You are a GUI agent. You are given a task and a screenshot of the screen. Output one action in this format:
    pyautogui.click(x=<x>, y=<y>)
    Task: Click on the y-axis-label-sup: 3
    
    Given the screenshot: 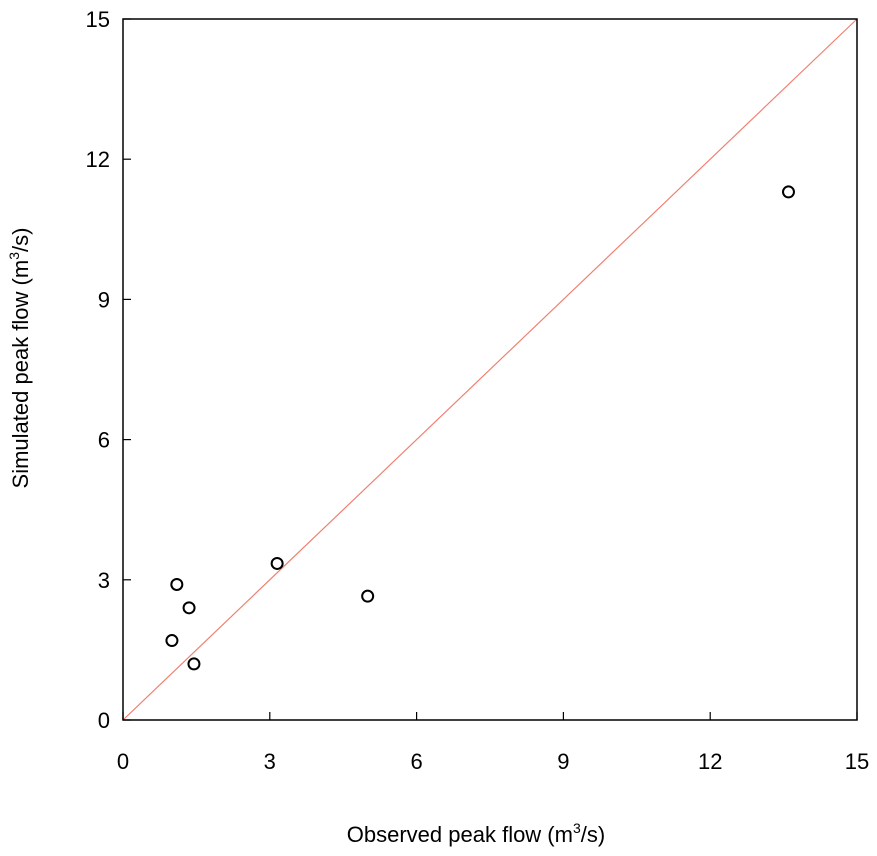 What is the action you would take?
    pyautogui.click(x=14, y=256)
    